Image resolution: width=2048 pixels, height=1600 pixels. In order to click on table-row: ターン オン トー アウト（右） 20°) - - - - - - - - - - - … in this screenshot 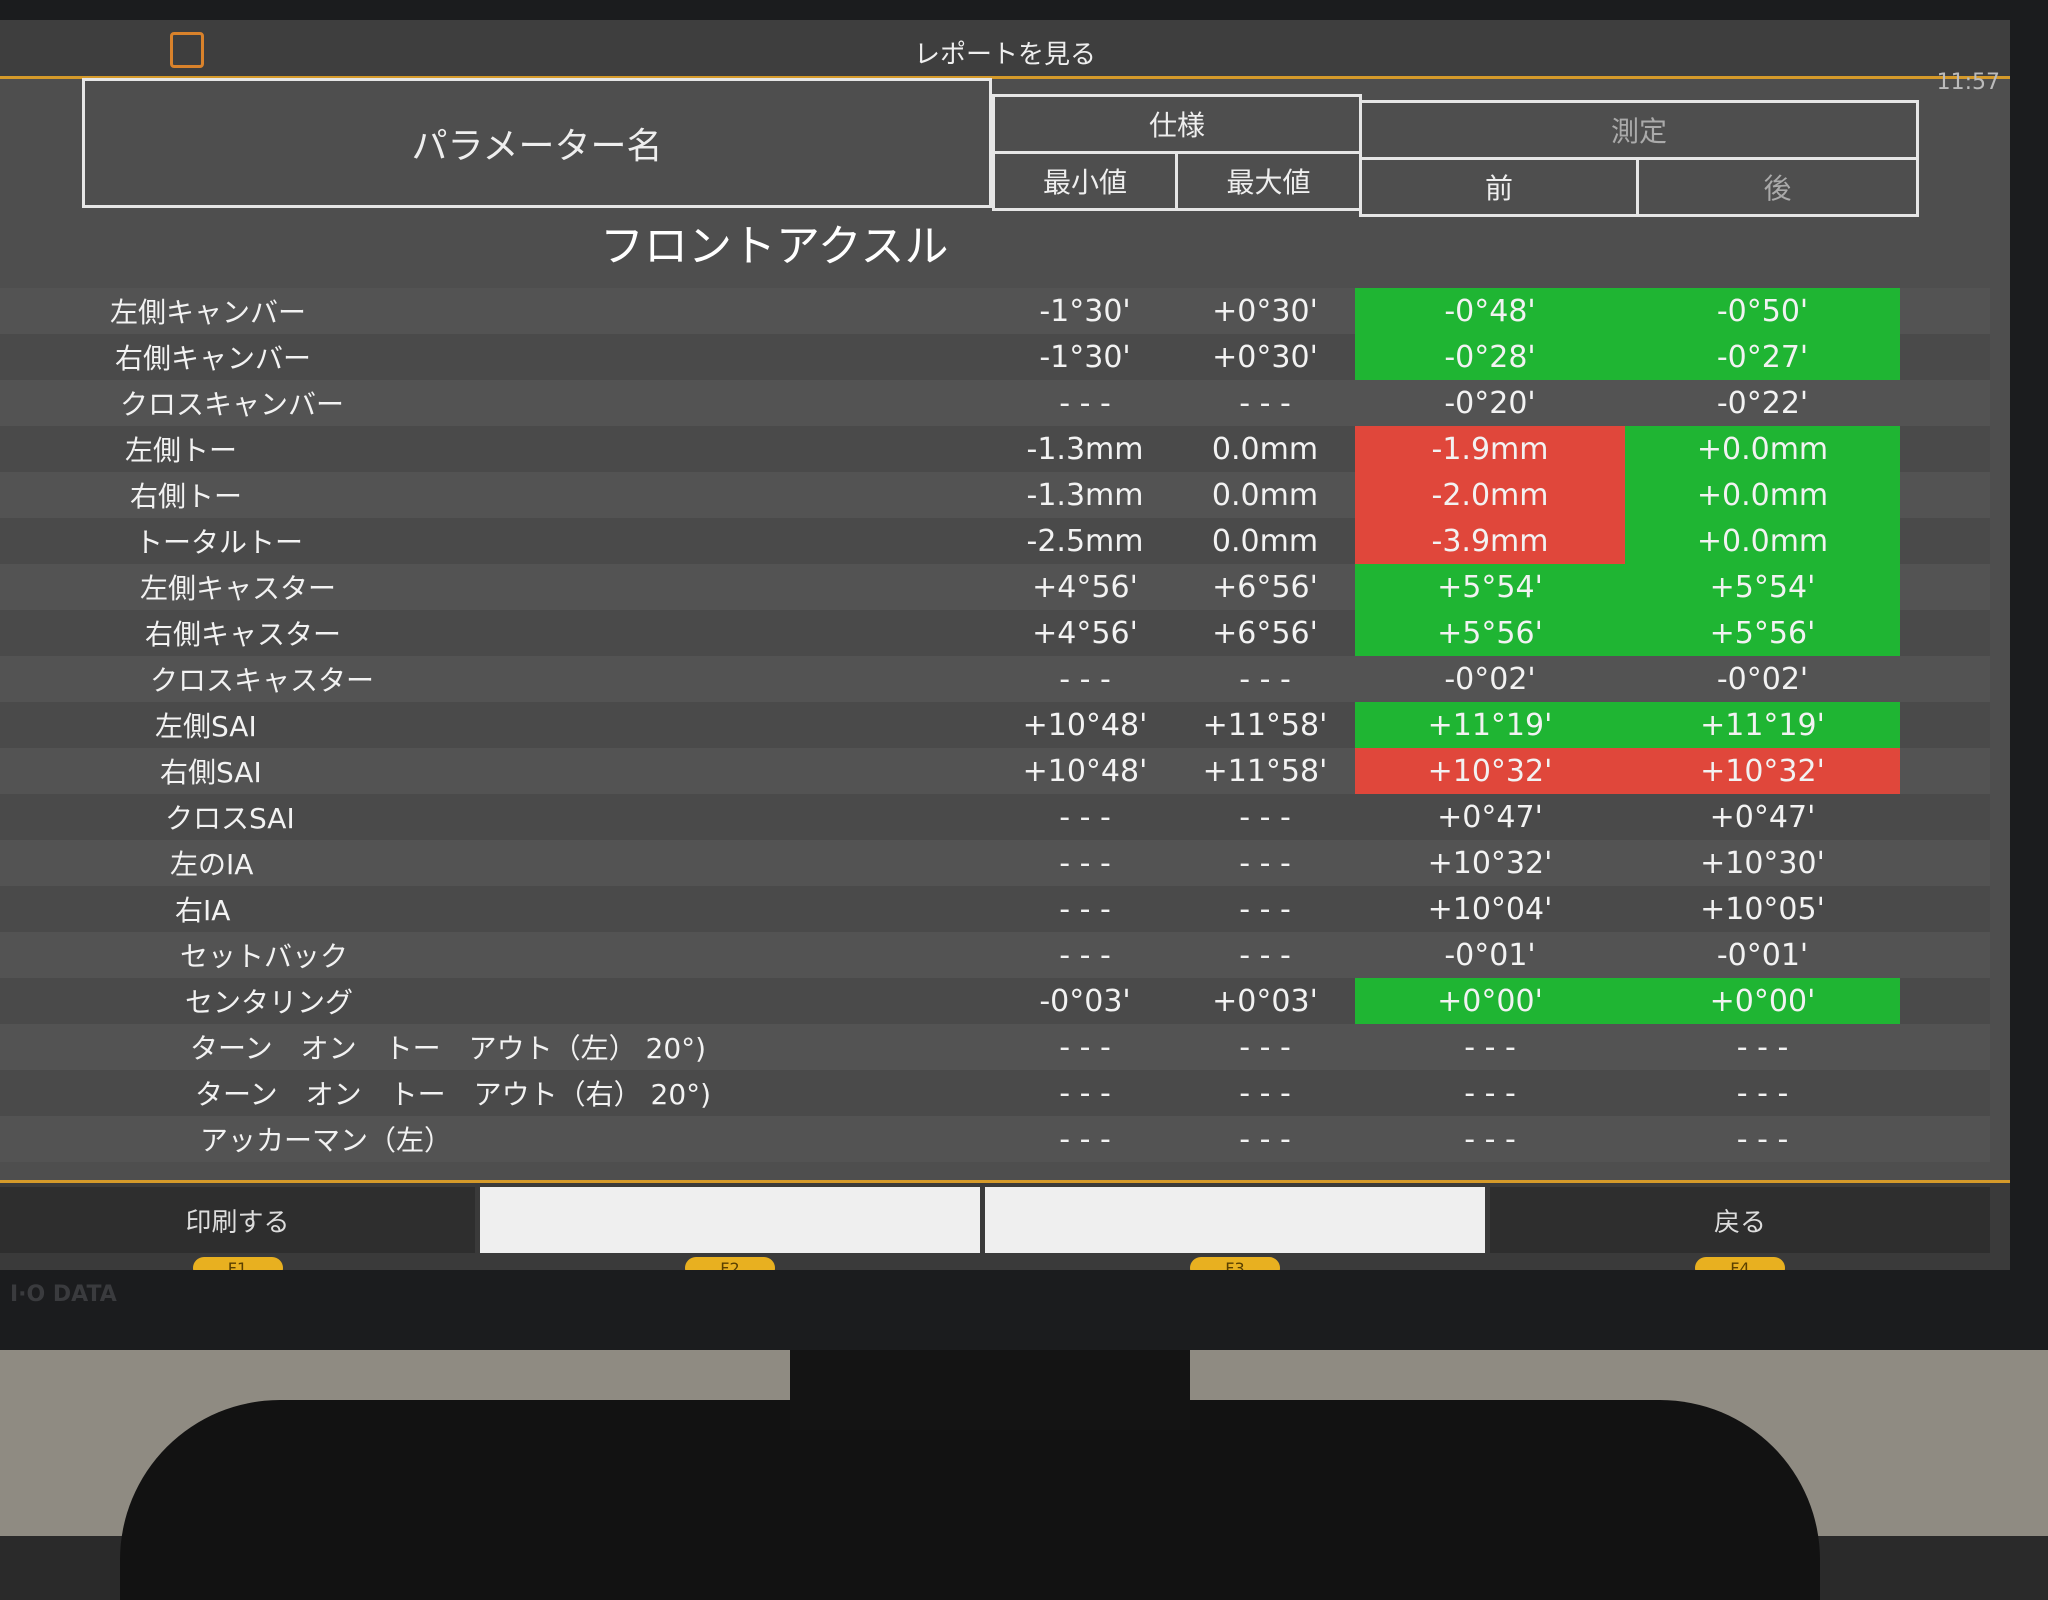, I will do `click(995, 1093)`.